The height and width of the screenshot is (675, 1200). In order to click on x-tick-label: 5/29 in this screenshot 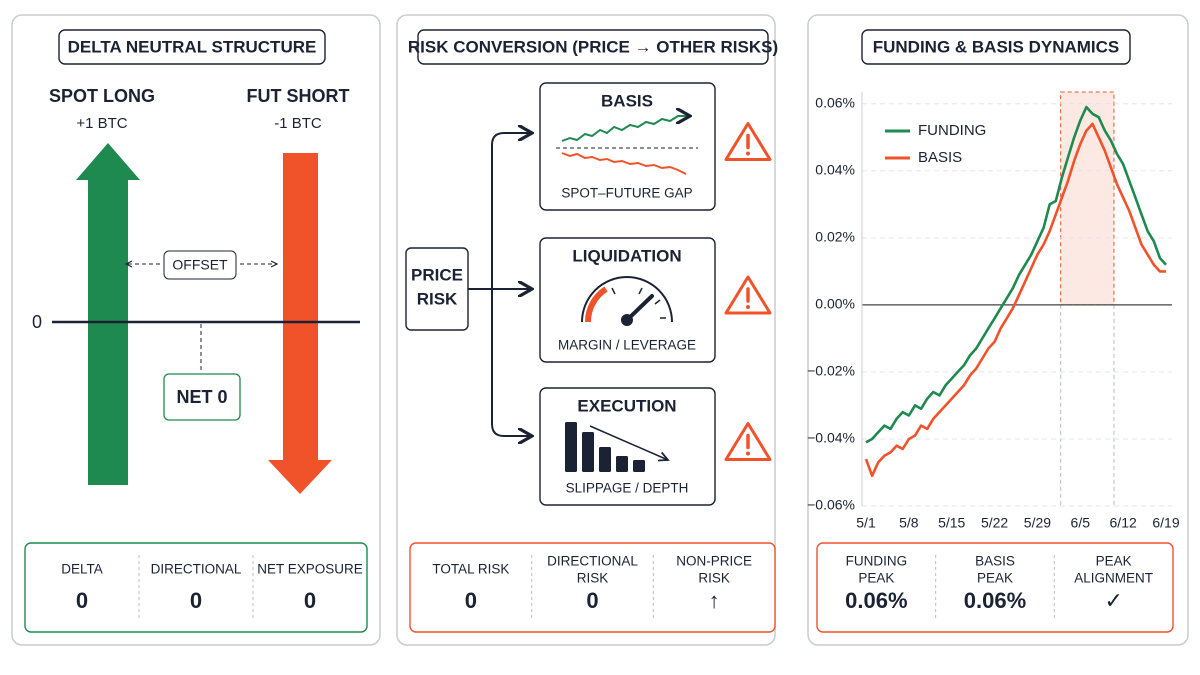, I will do `click(1037, 523)`.